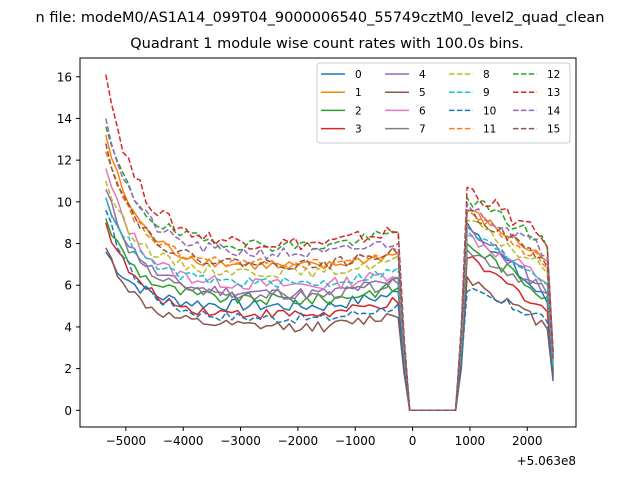 The image size is (640, 480). What do you see at coordinates (68, 327) in the screenshot?
I see `y-tick-label: 4` at bounding box center [68, 327].